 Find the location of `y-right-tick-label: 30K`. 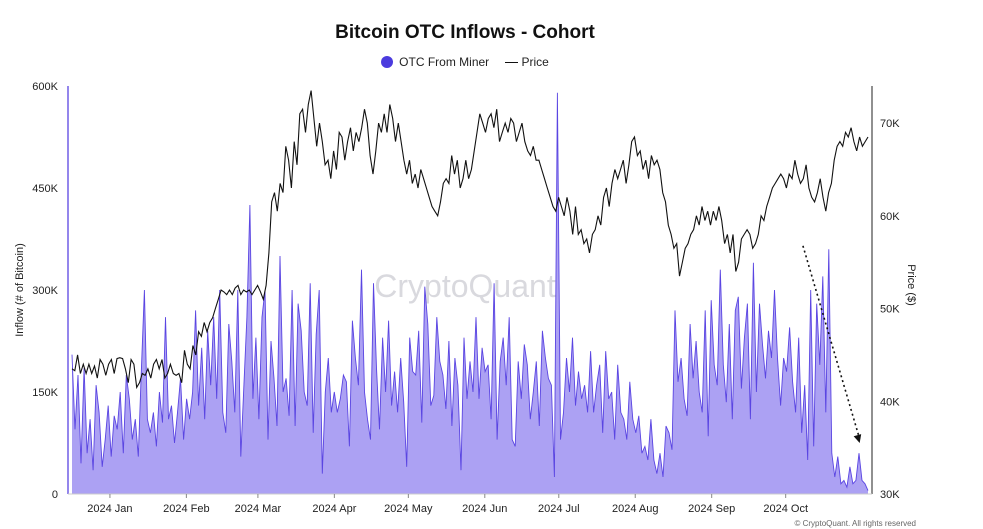

y-right-tick-label: 30K is located at coordinates (890, 495).